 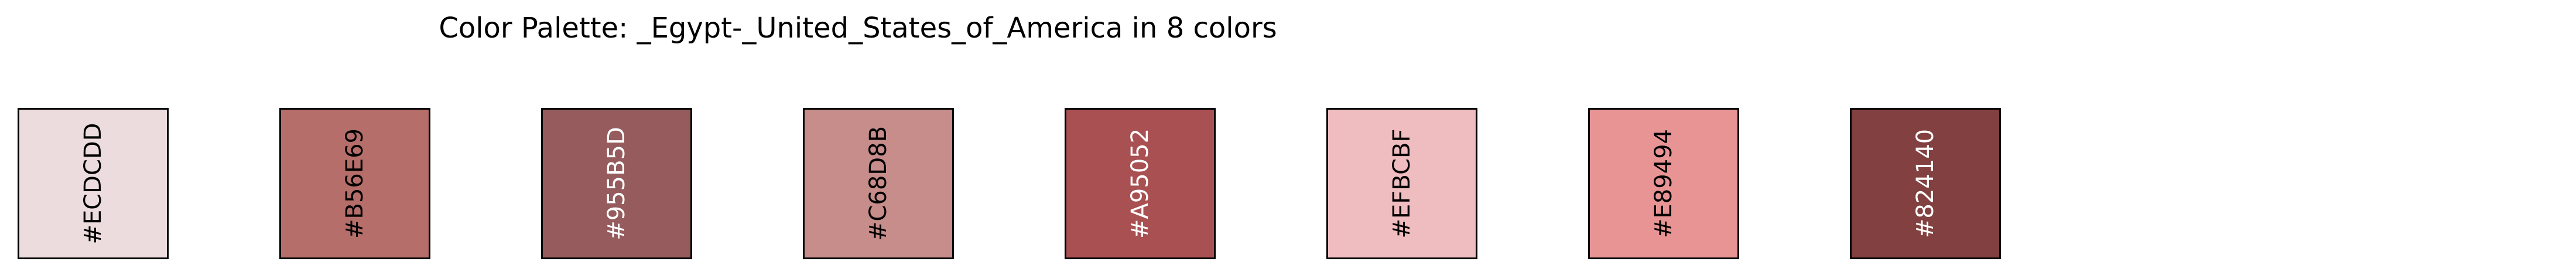 I want to click on swatch-4: #C68D8B, so click(x=878, y=184).